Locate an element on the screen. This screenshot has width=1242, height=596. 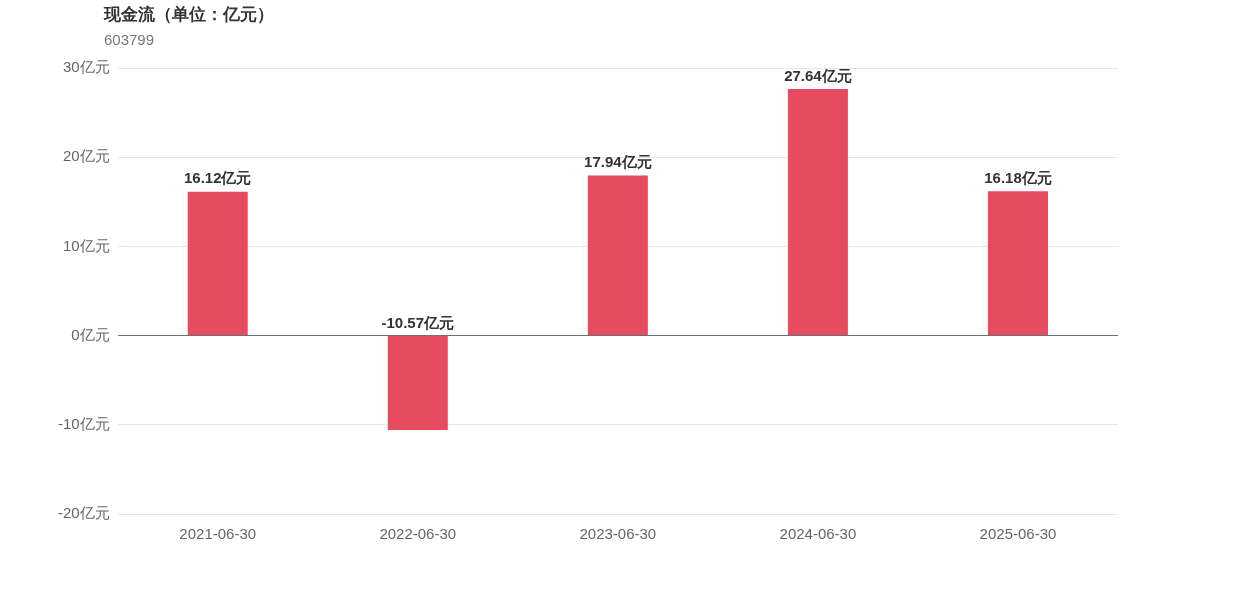
y-tick-label: 20亿元 is located at coordinates (86, 156).